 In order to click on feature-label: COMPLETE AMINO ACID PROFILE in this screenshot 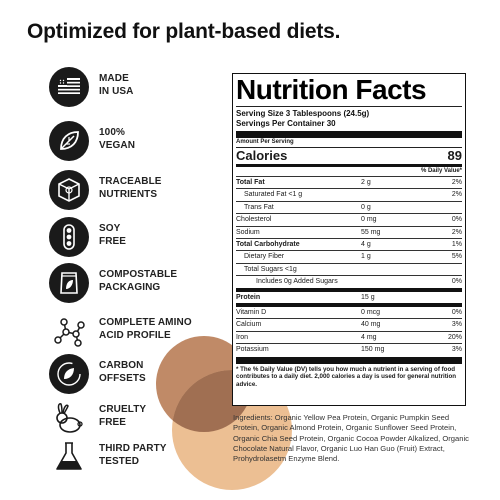, I will do `click(145, 329)`.